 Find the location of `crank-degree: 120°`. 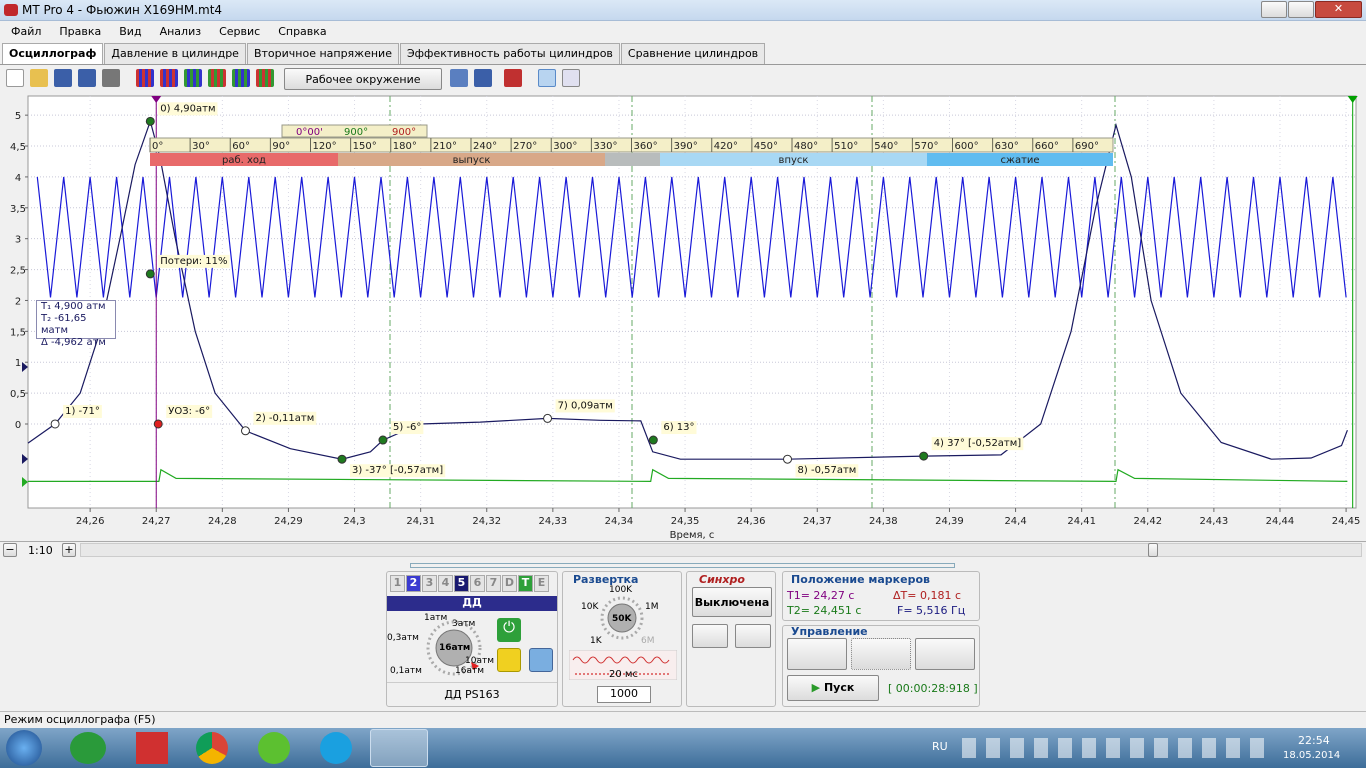

crank-degree: 120° is located at coordinates (325, 146).